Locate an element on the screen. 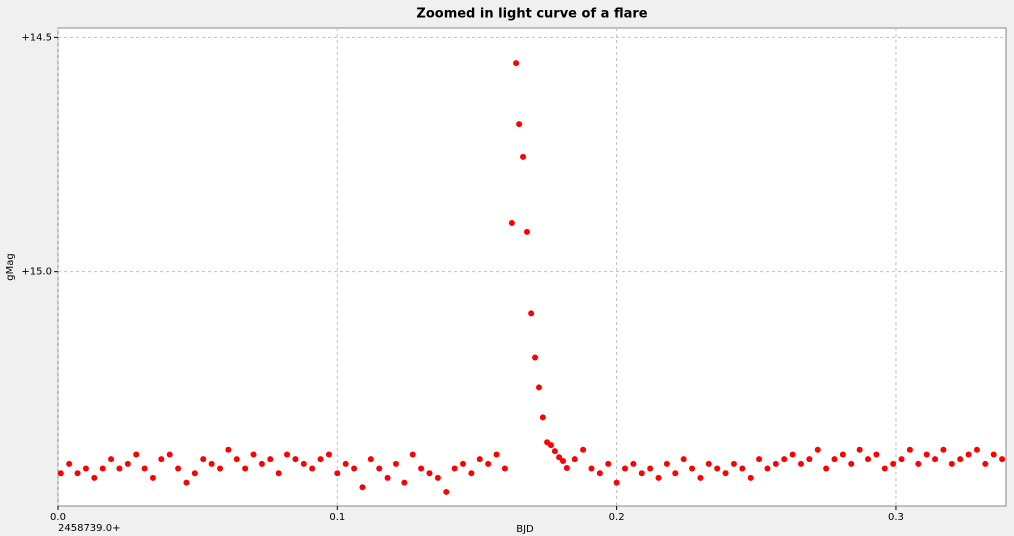 The width and height of the screenshot is (1014, 536). x-tick-label: 0.0 is located at coordinates (58, 517).